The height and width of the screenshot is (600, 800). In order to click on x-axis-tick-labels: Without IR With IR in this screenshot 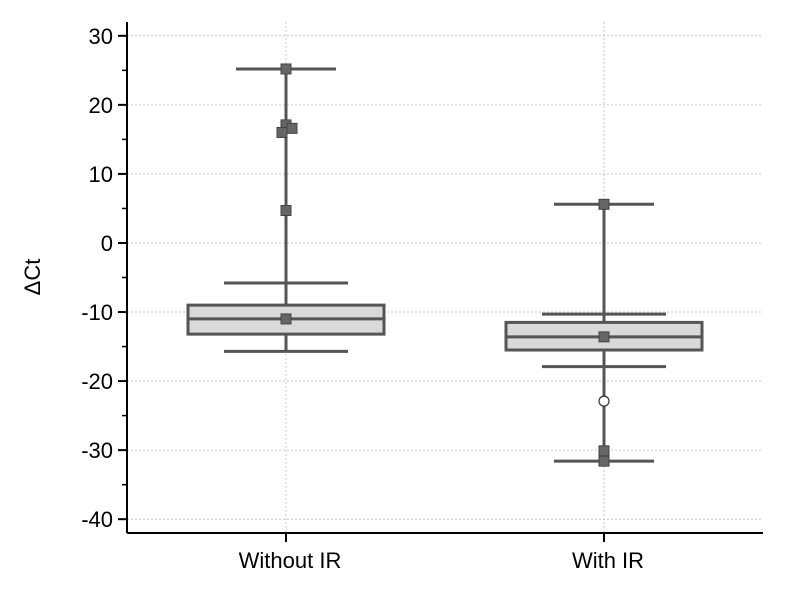, I will do `click(441, 560)`.